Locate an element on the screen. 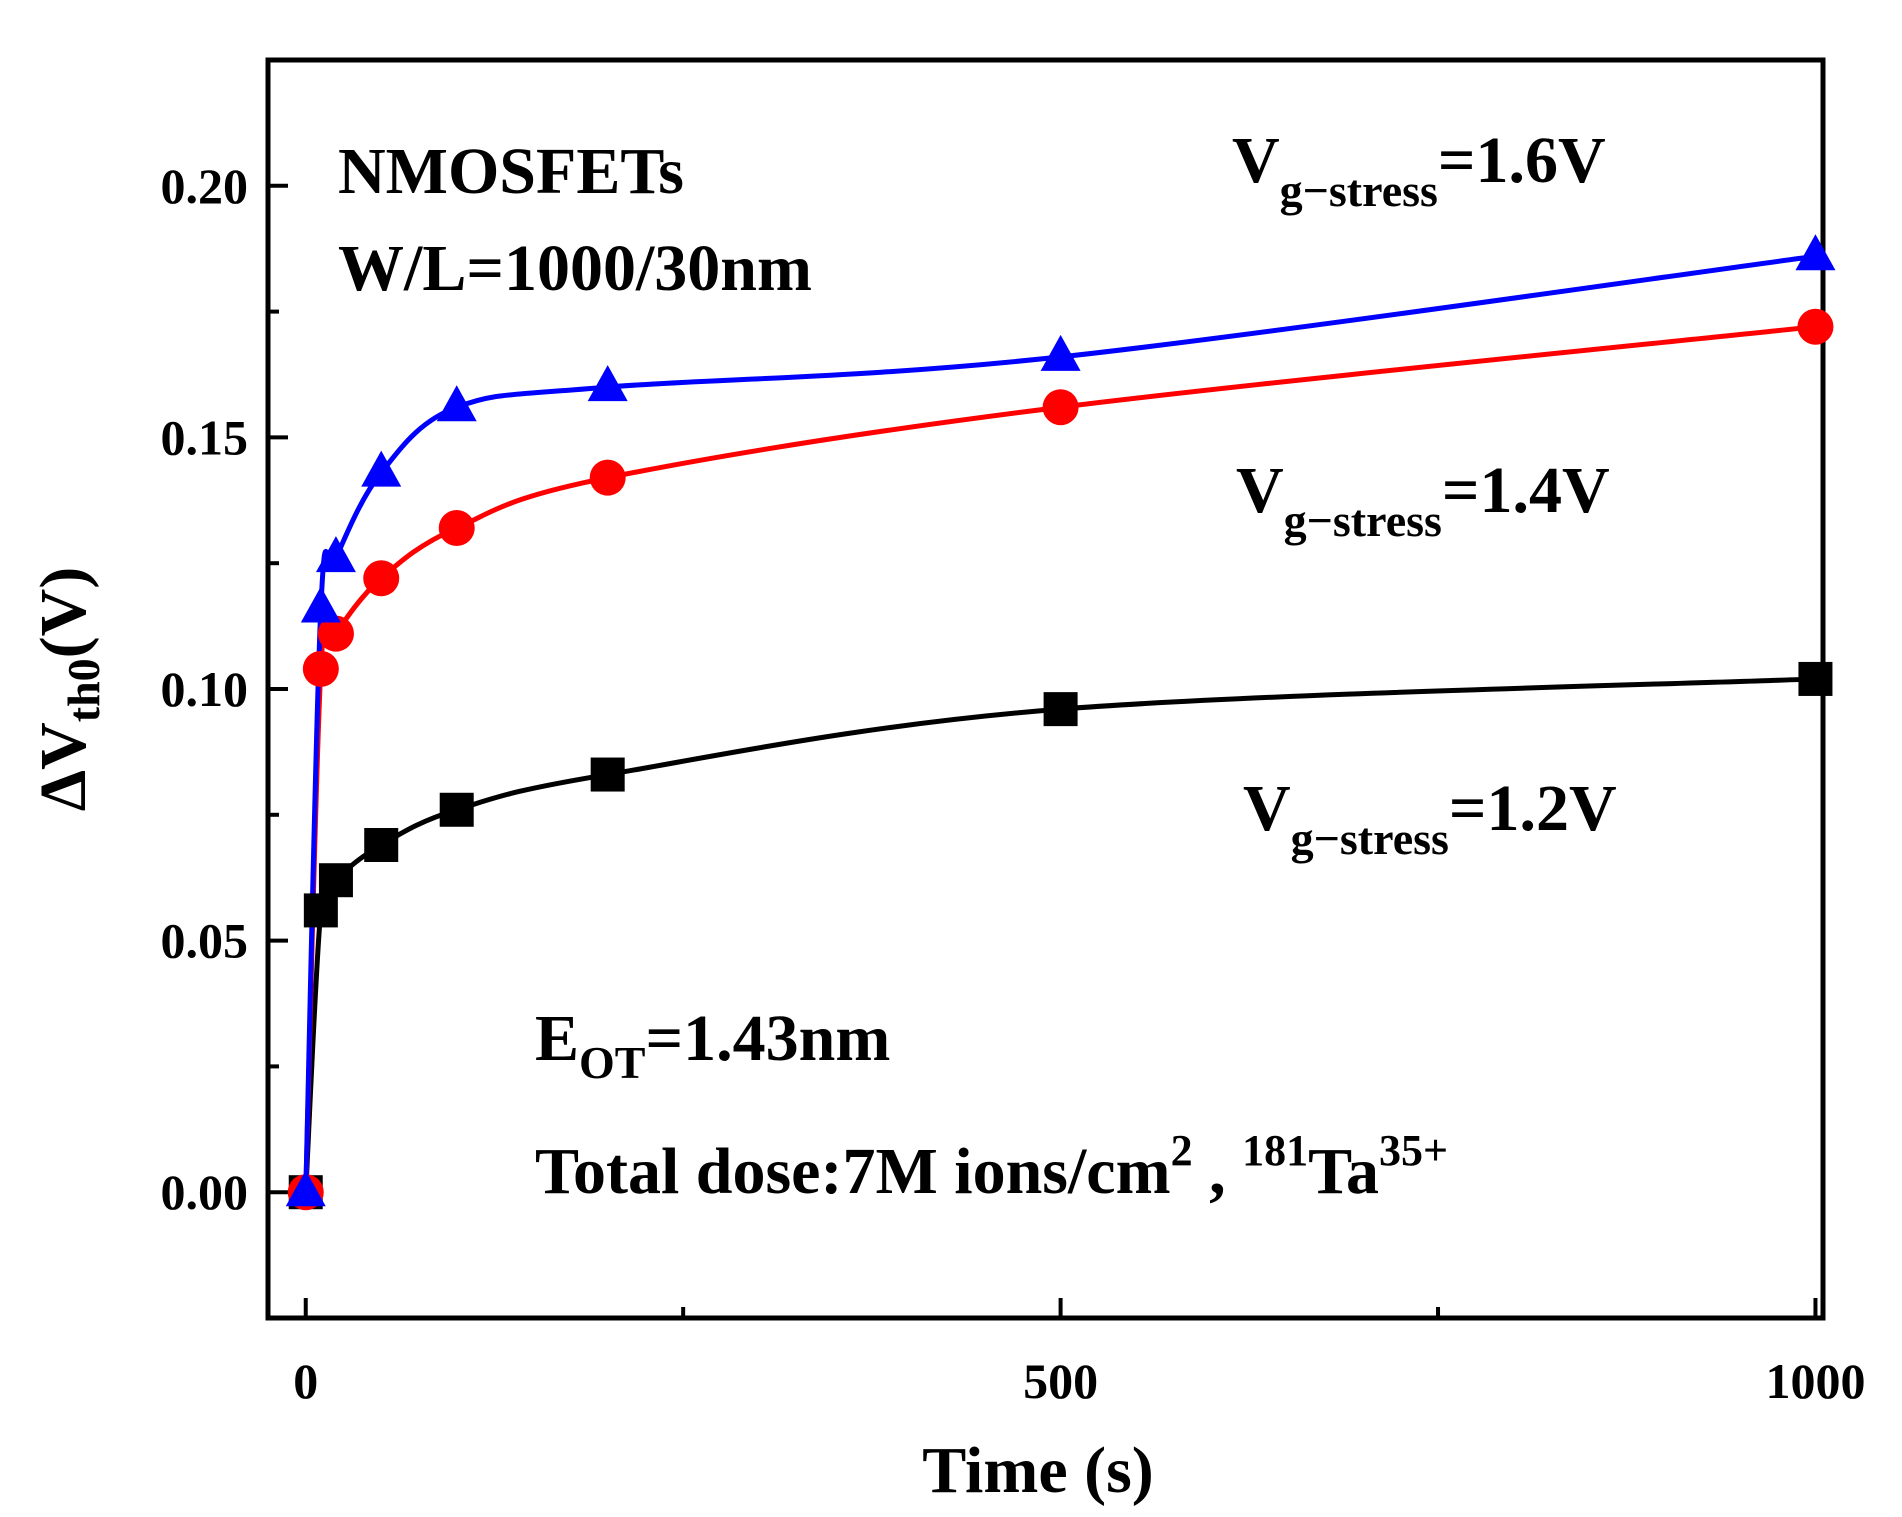  annotation-device: NMOSFETs is located at coordinates (511, 171).